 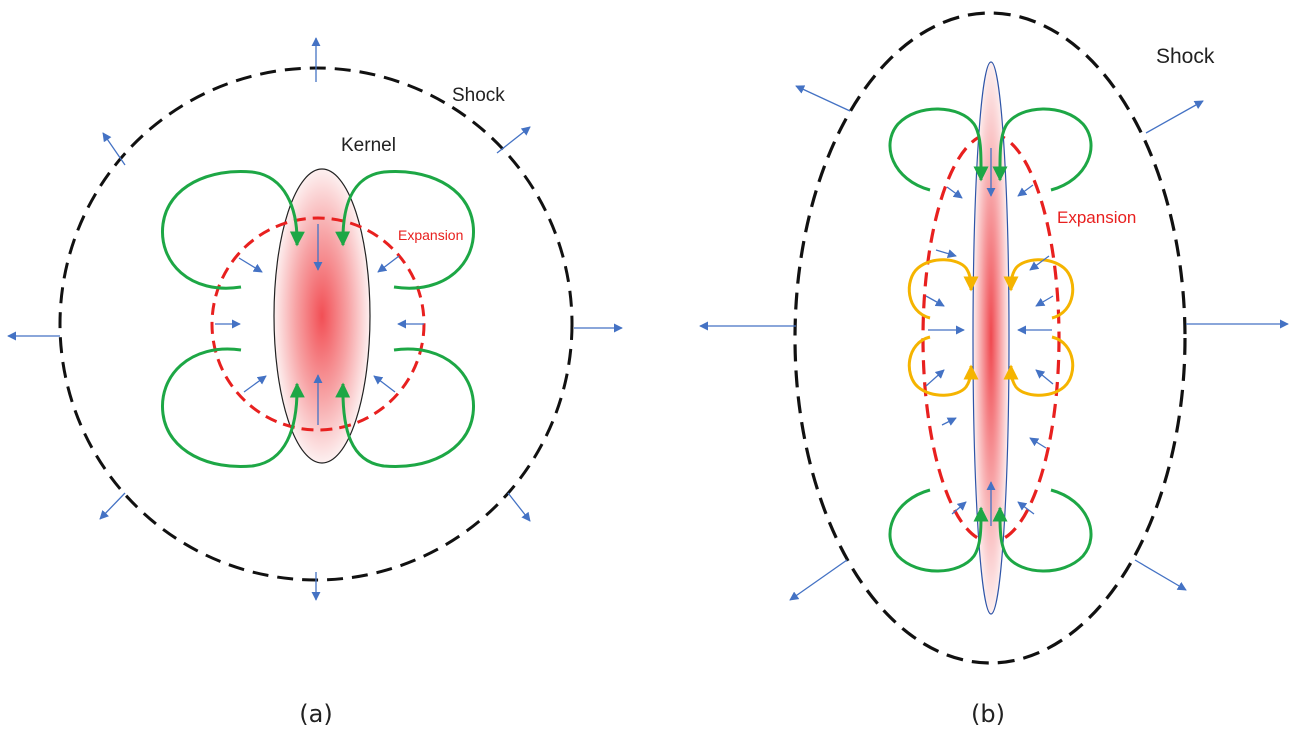 What do you see at coordinates (322, 316) in the screenshot?
I see `kernel-a` at bounding box center [322, 316].